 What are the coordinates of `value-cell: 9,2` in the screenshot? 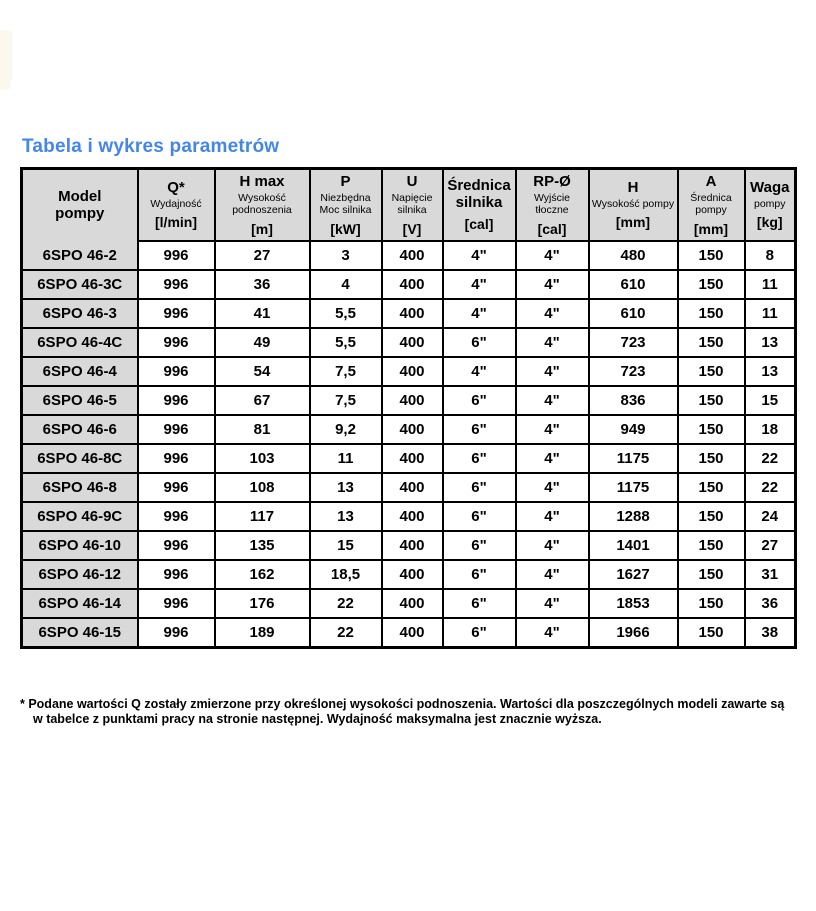 It's located at (345, 430).